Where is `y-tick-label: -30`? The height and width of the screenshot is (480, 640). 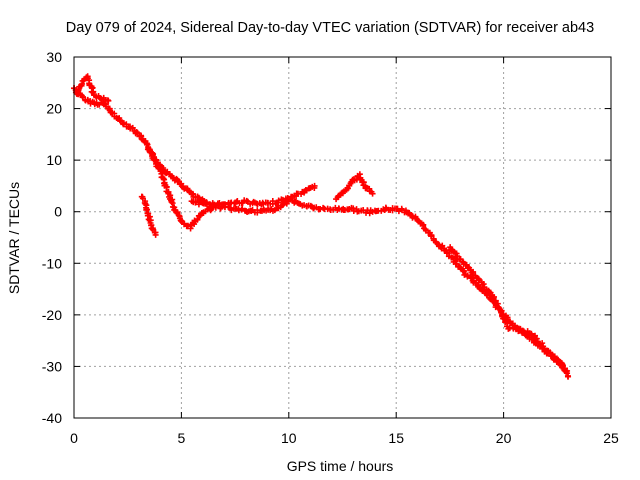 y-tick-label: -30 is located at coordinates (52, 366).